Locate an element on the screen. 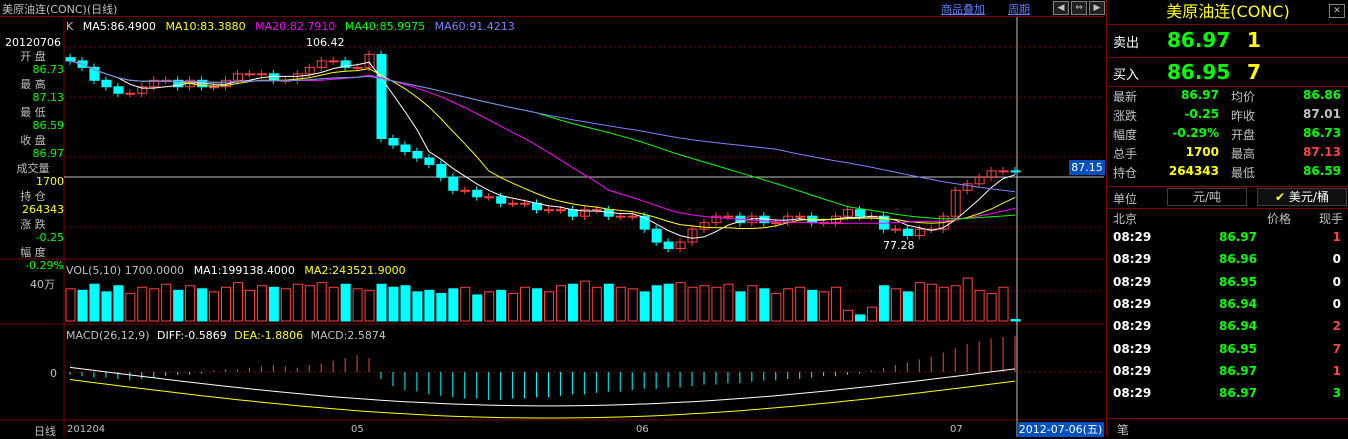 This screenshot has width=1348, height=439. stat-row: 最新 86.97 均价 86.86 is located at coordinates (1227, 97).